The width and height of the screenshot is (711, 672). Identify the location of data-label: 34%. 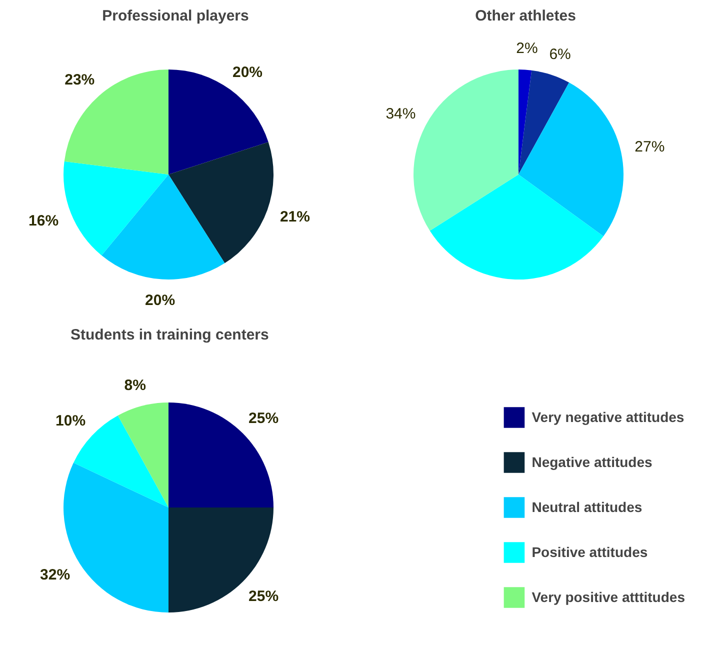
(401, 113).